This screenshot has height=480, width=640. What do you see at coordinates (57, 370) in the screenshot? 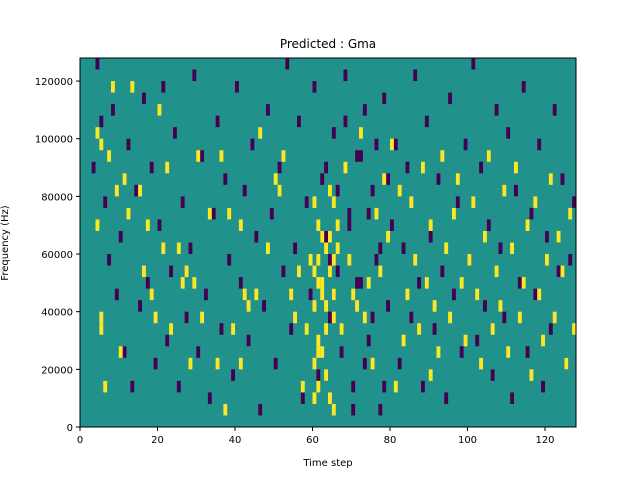
I see `y-tick-label: 20000` at bounding box center [57, 370].